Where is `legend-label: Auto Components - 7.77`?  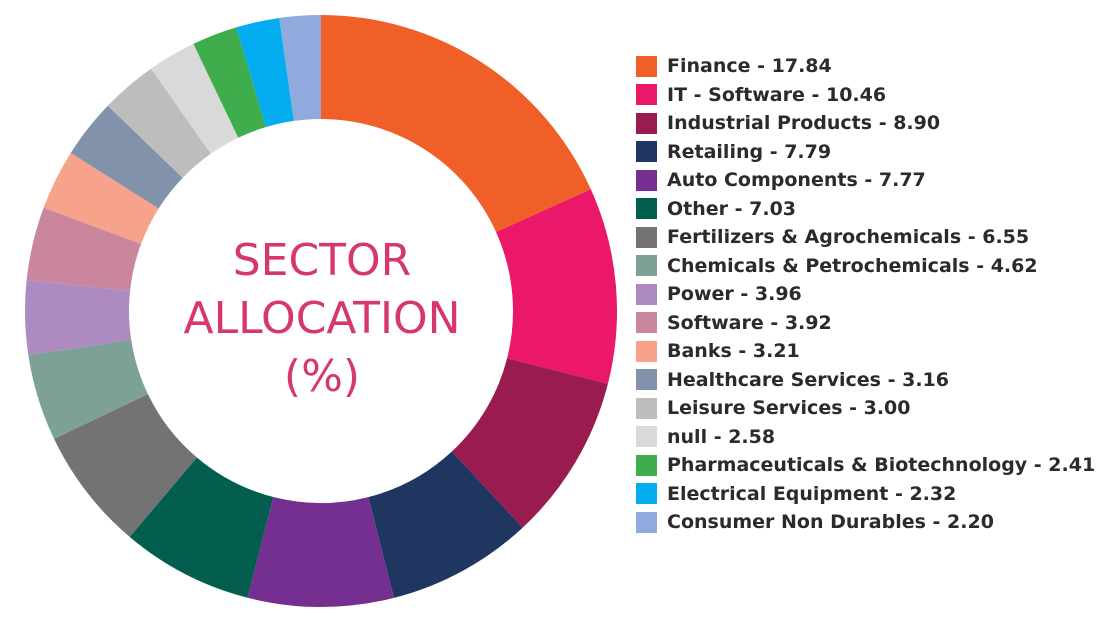
legend-label: Auto Components - 7.77 is located at coordinates (796, 180).